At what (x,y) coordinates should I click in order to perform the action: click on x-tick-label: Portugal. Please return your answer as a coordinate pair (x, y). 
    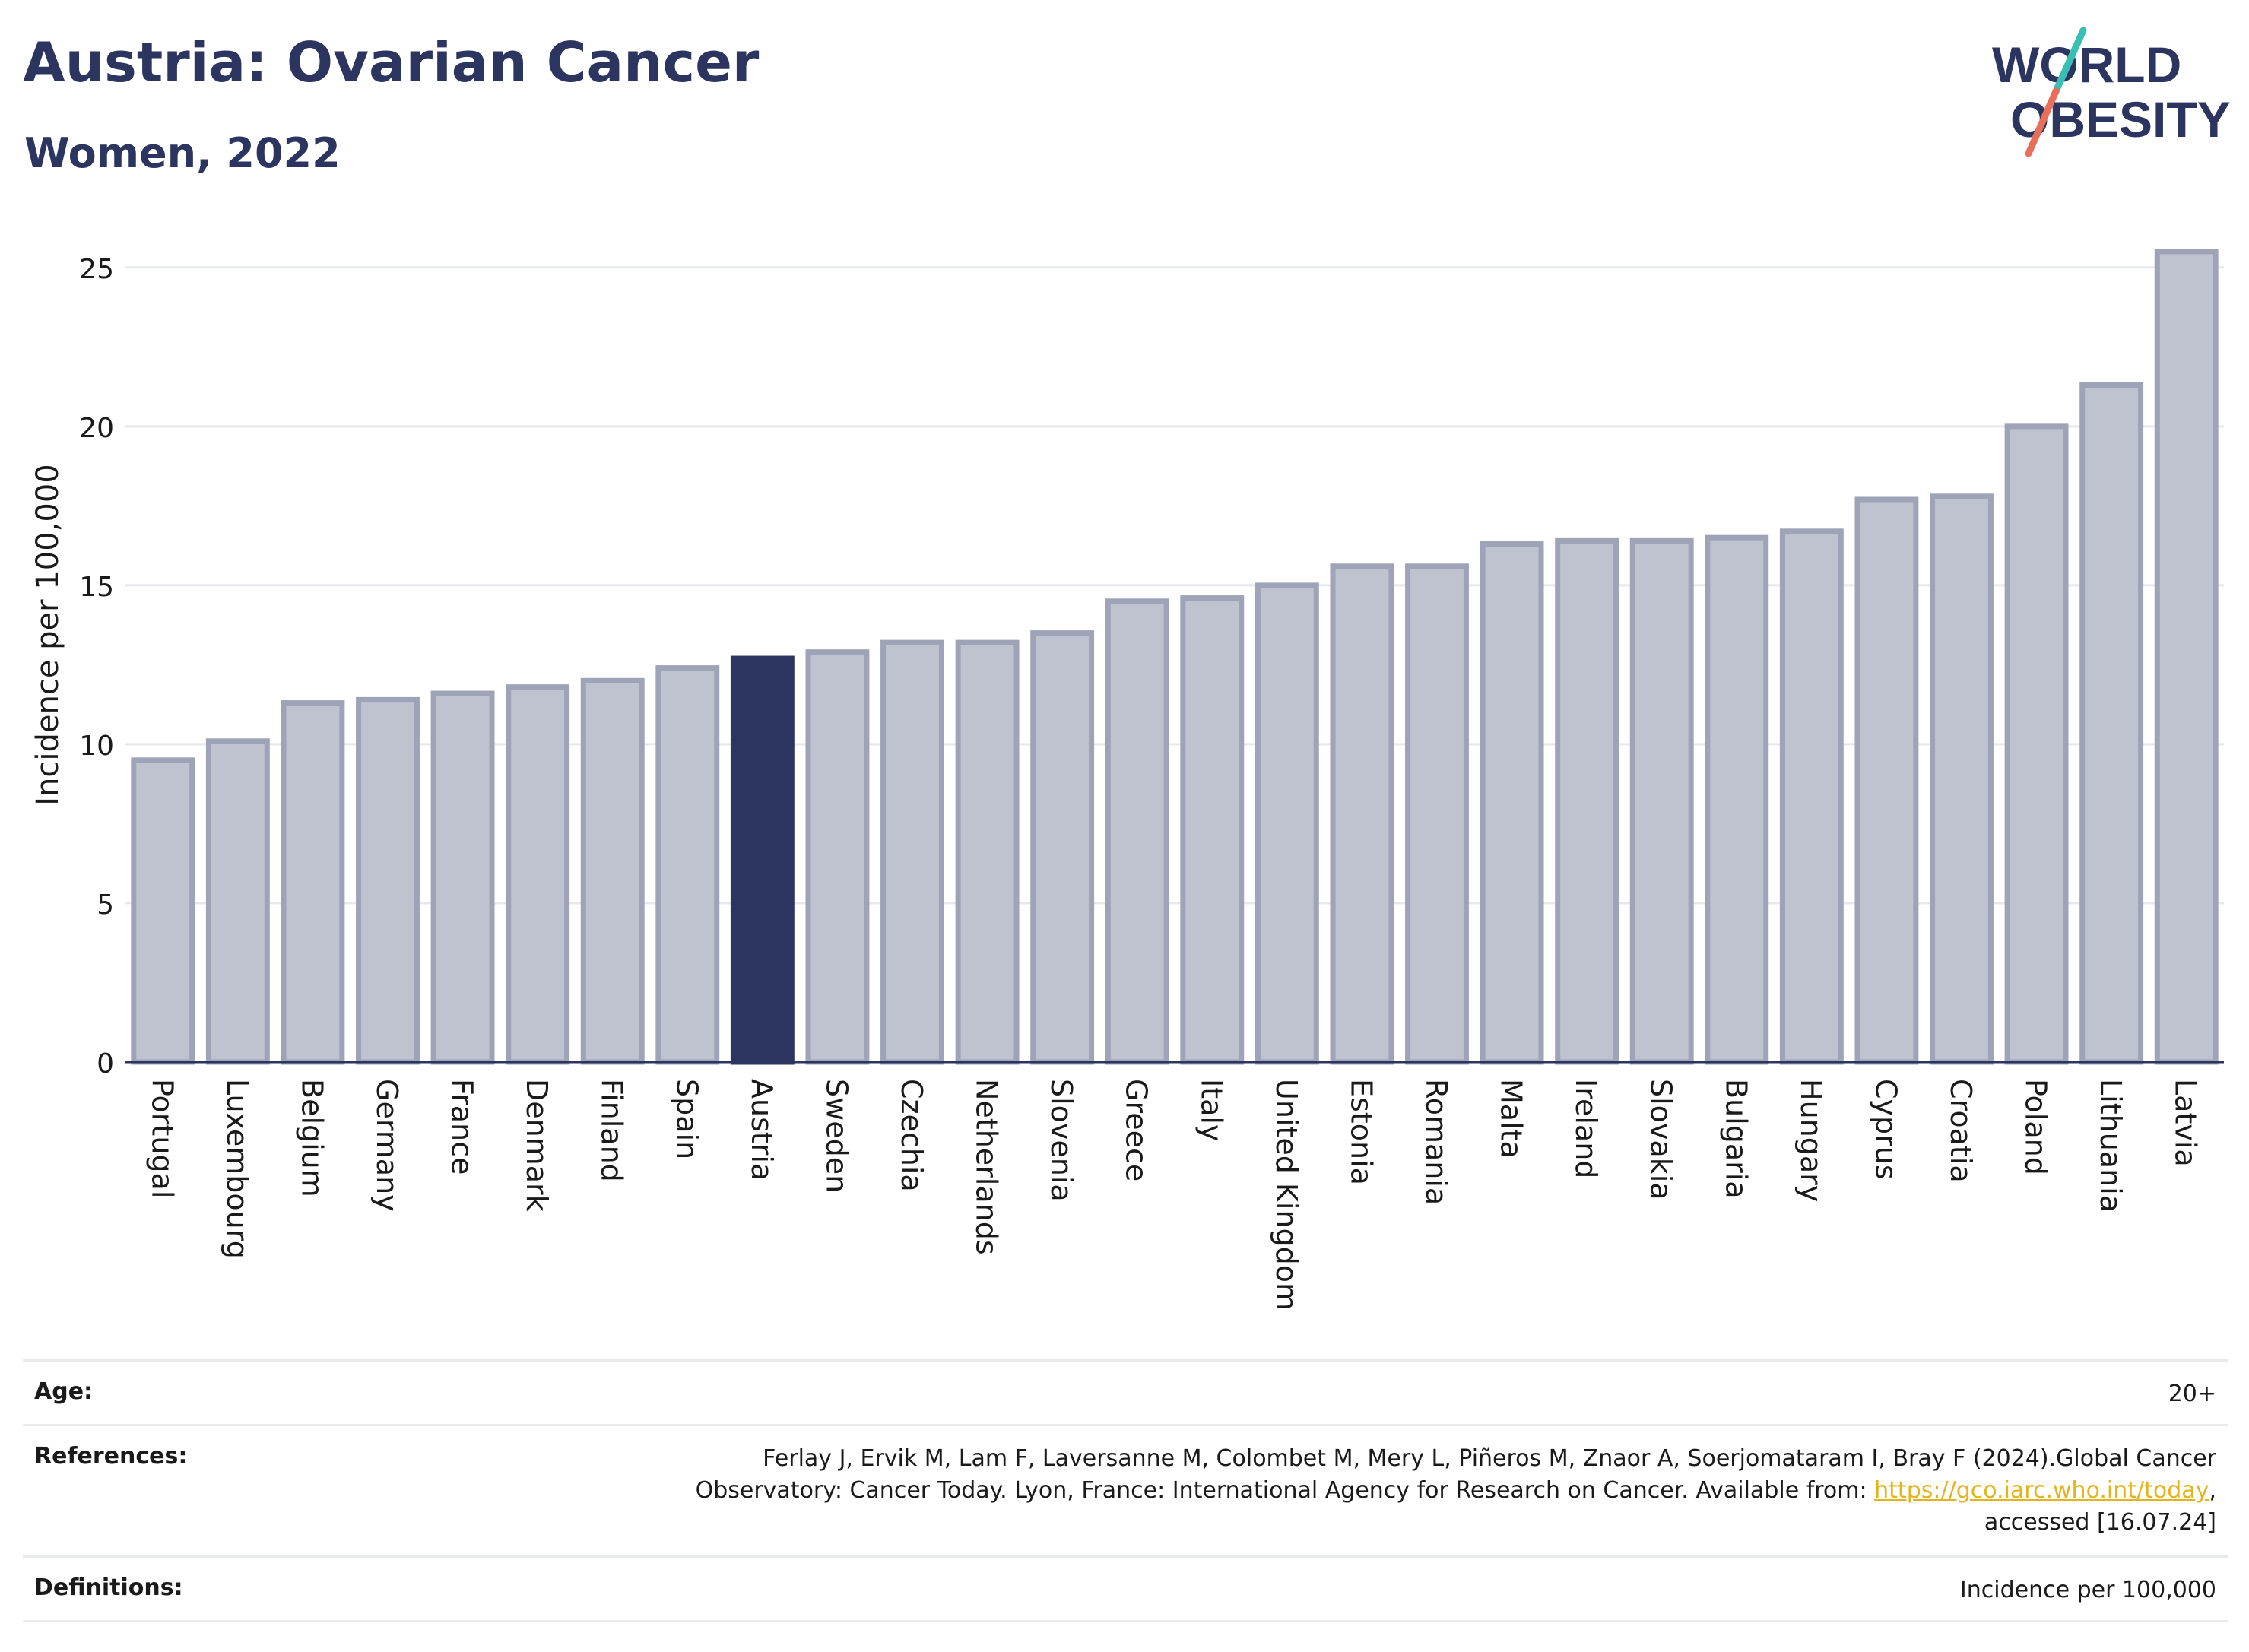
    Looking at the image, I should click on (162, 1138).